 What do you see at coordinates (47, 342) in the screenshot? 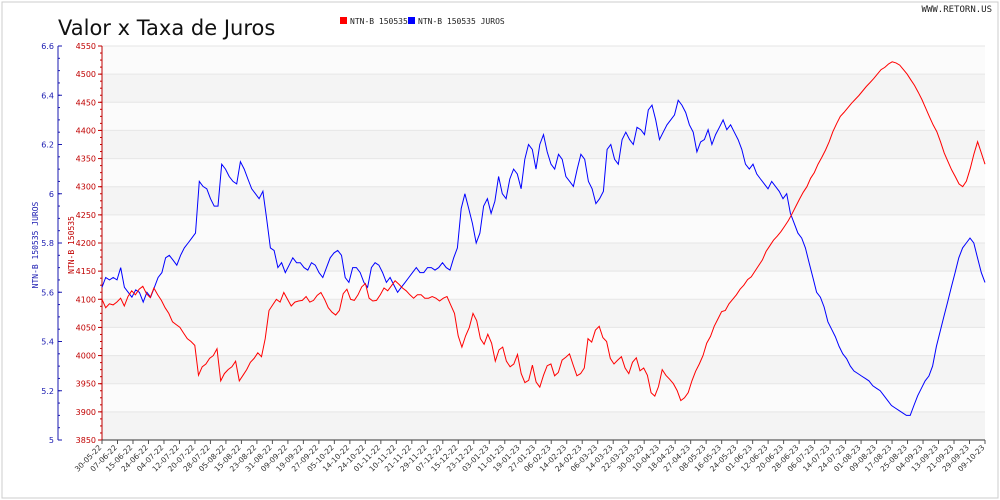
I see `left-tick-label: 5.4` at bounding box center [47, 342].